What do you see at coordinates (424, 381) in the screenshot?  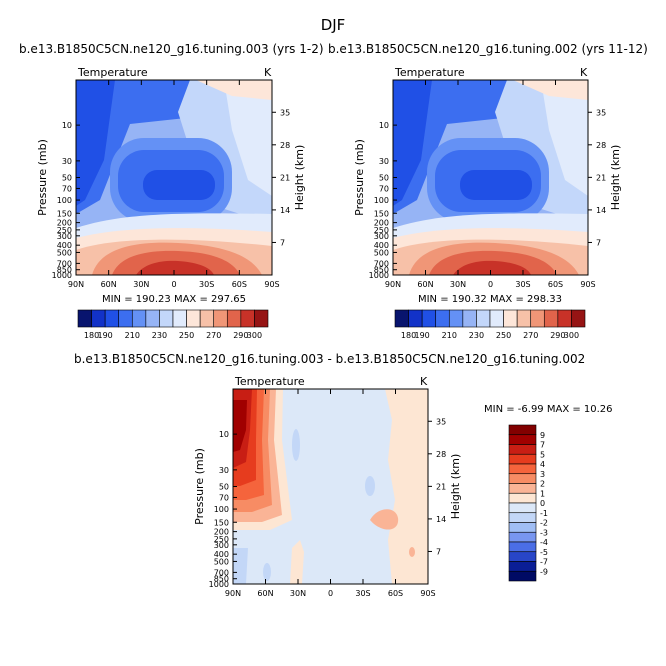 I see `panel3-units-label: K` at bounding box center [424, 381].